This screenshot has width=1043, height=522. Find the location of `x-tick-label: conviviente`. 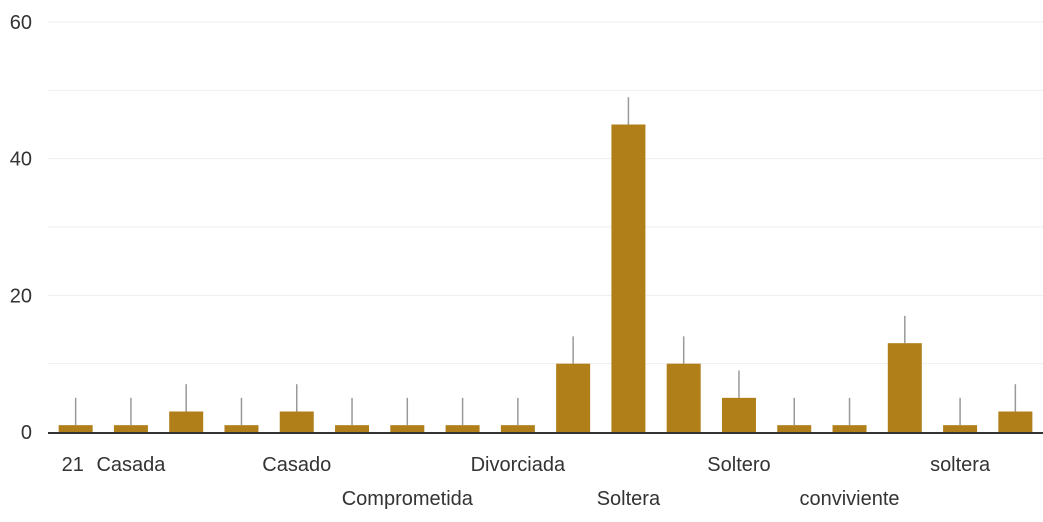

x-tick-label: conviviente is located at coordinates (849, 499).